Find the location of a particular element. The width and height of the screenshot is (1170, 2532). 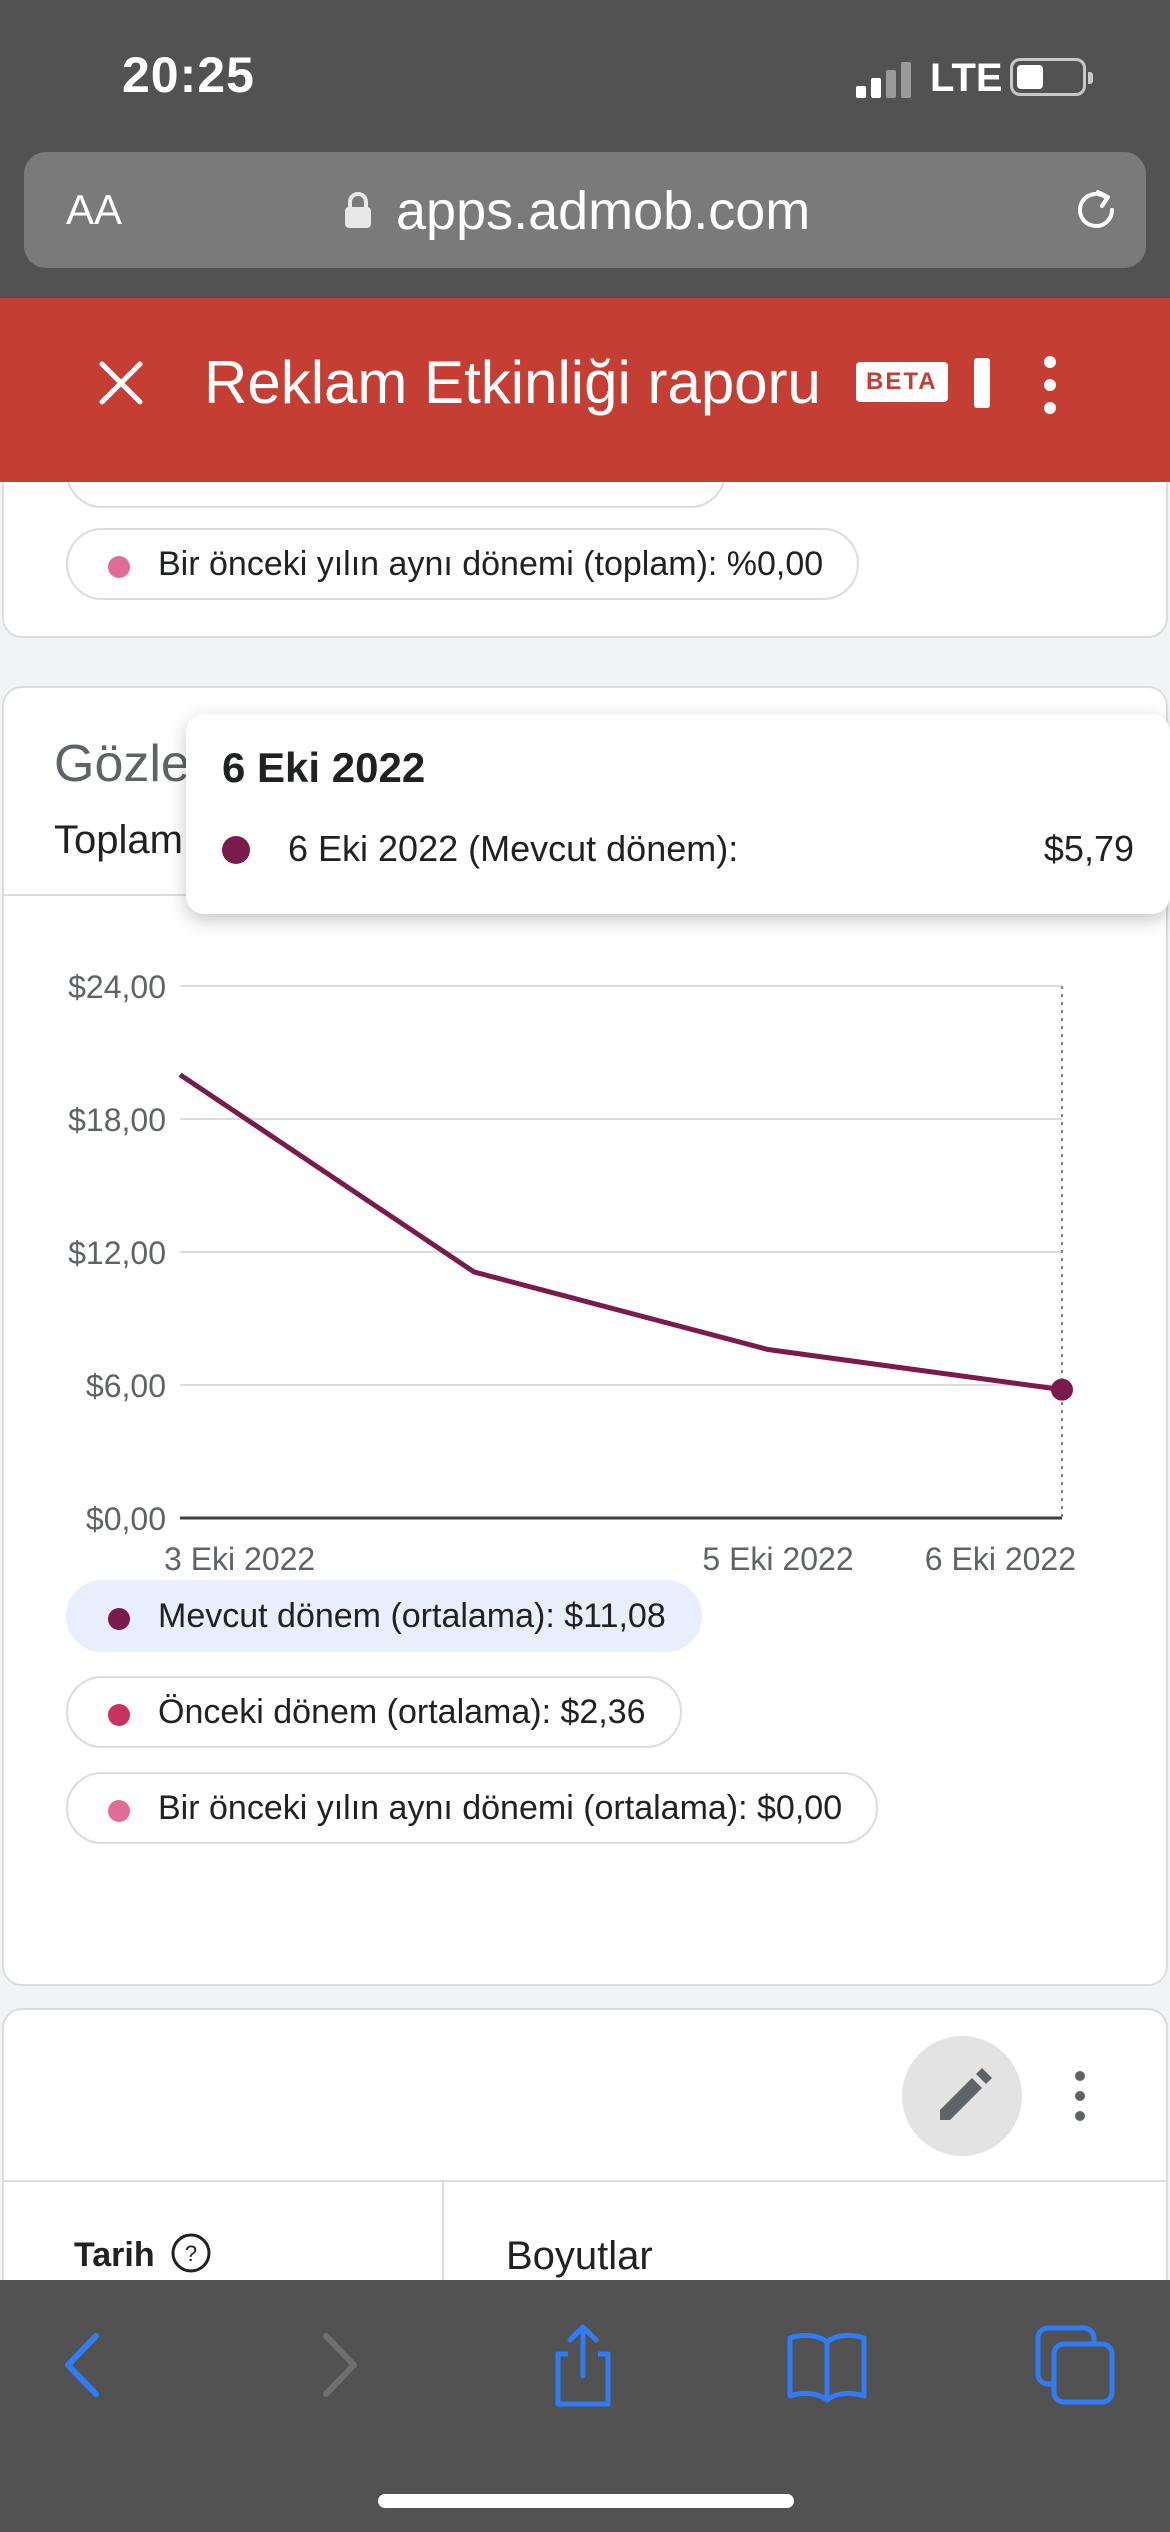

table-divider is located at coordinates (585, 2181).